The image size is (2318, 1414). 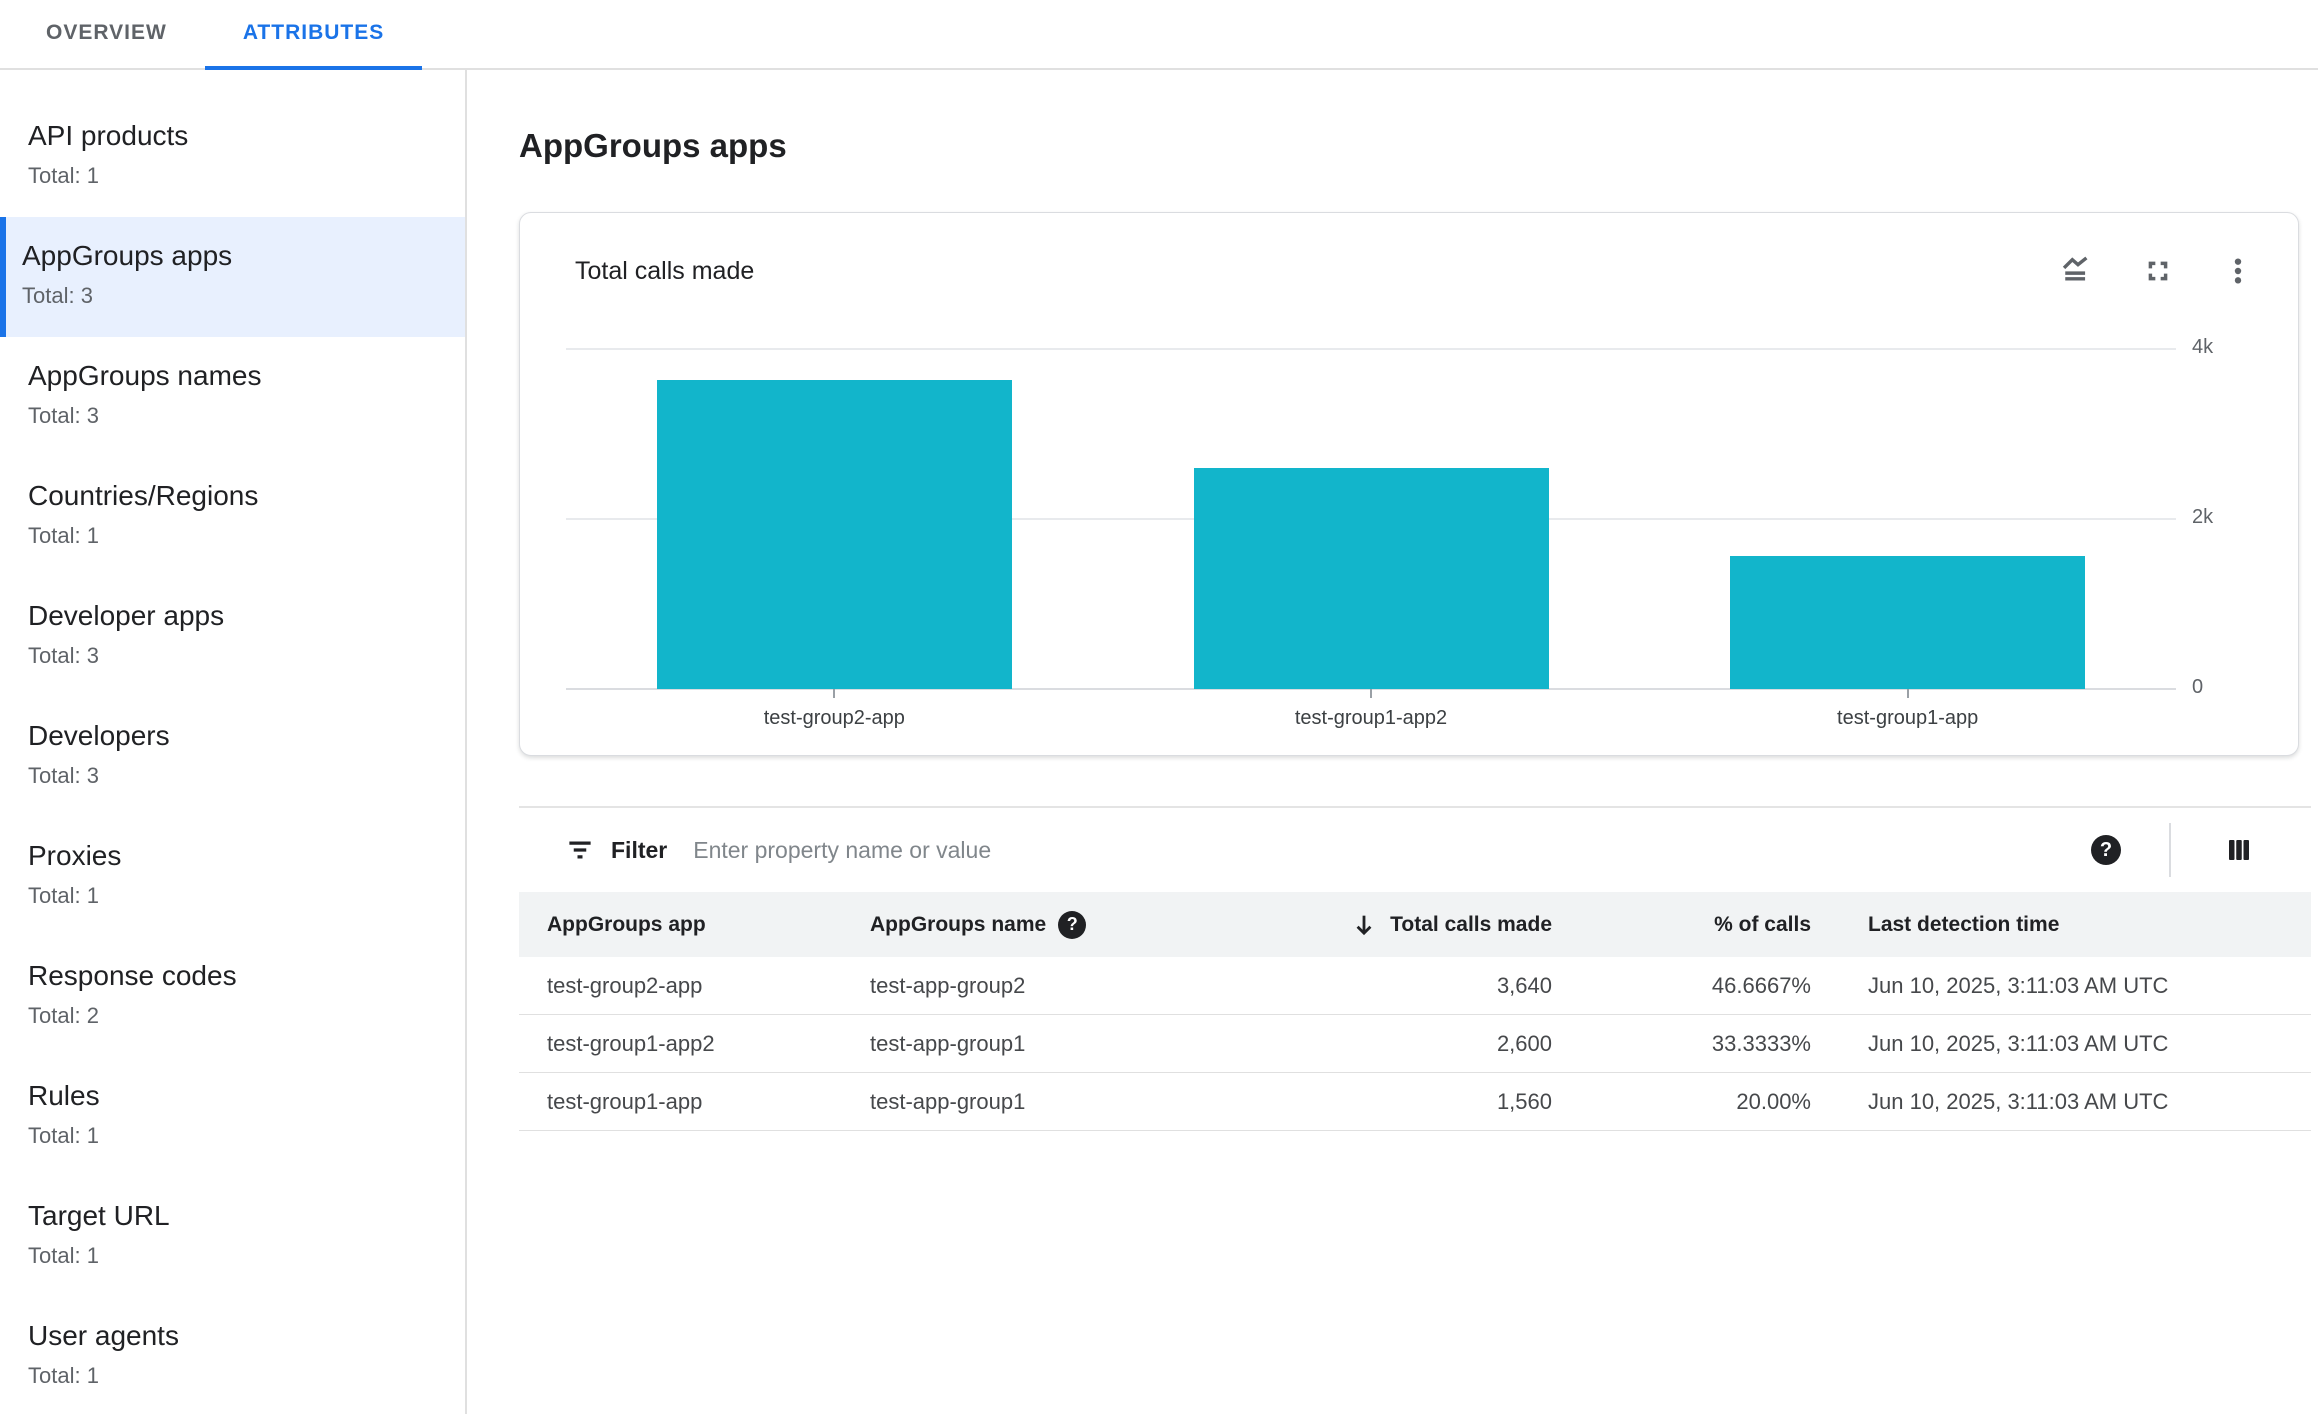 I want to click on cell-of-calls: 33.3333%, so click(x=1761, y=1043).